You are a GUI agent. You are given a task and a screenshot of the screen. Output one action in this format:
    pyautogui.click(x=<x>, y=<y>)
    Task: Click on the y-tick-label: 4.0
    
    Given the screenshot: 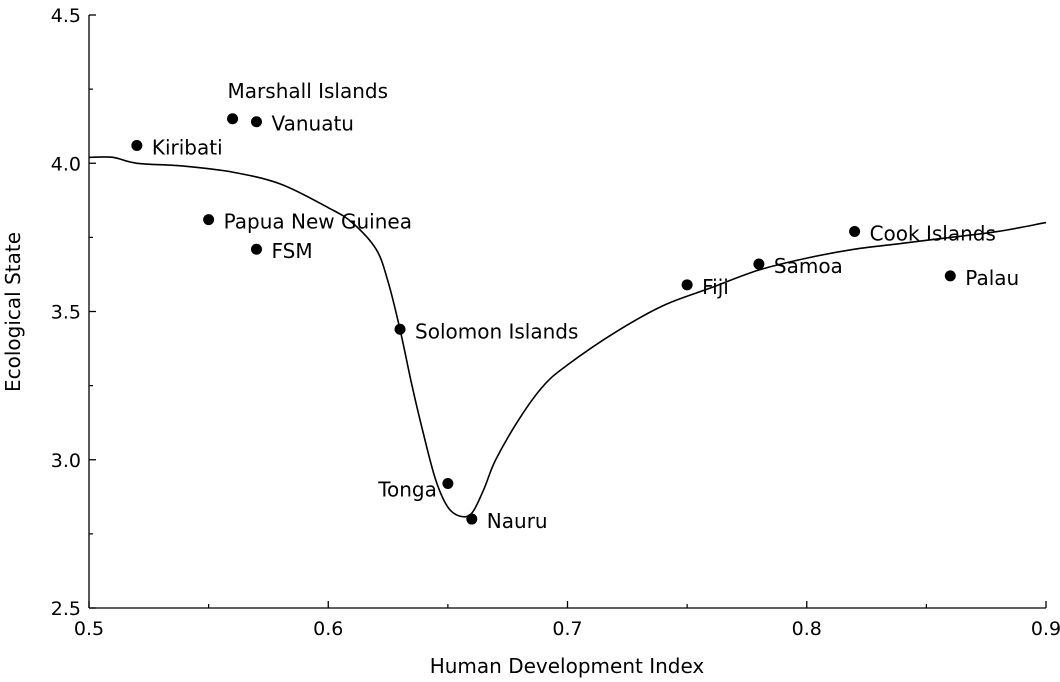 What is the action you would take?
    pyautogui.click(x=66, y=164)
    